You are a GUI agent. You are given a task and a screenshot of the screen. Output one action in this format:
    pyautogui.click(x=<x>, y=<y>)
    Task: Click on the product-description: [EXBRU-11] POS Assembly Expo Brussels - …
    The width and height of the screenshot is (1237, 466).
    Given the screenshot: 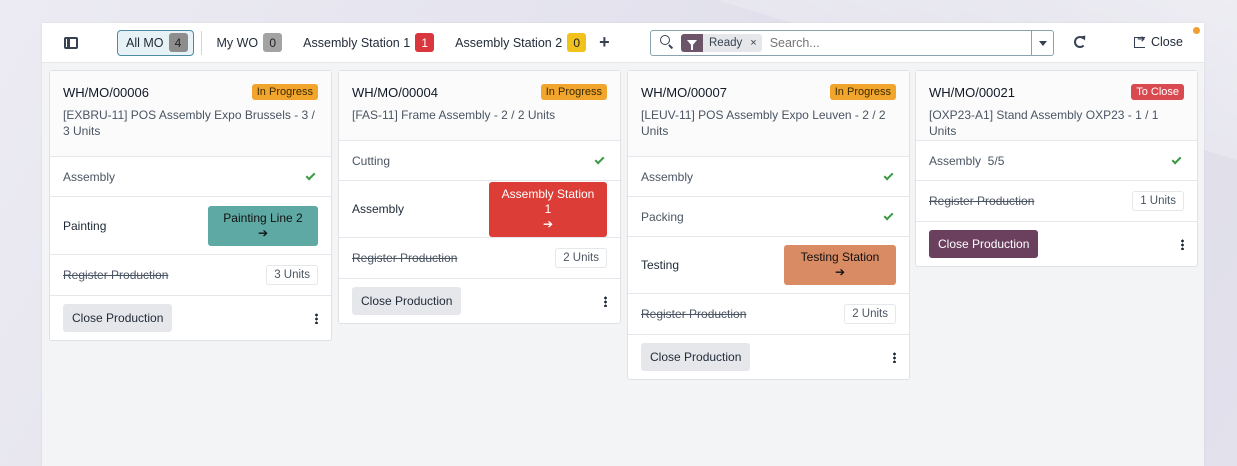 What is the action you would take?
    pyautogui.click(x=189, y=123)
    